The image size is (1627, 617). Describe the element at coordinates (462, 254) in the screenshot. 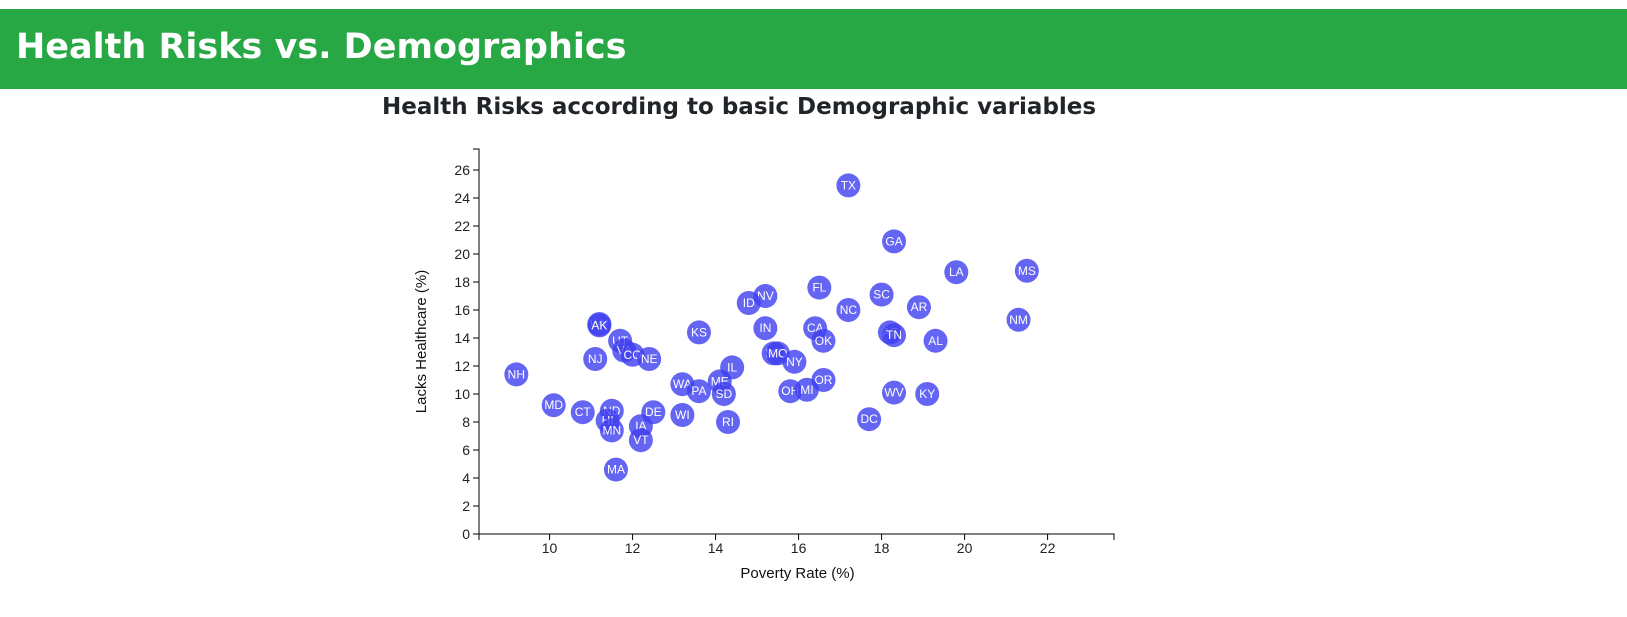

I see `y-tick-label: 20` at that location.